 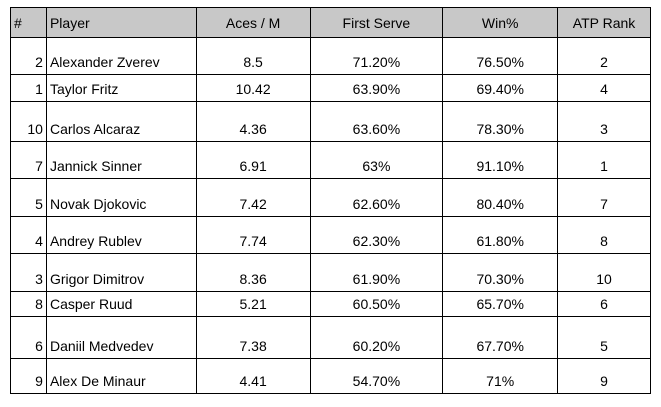 I want to click on cell-player: Novak Djokovic, so click(x=121, y=197).